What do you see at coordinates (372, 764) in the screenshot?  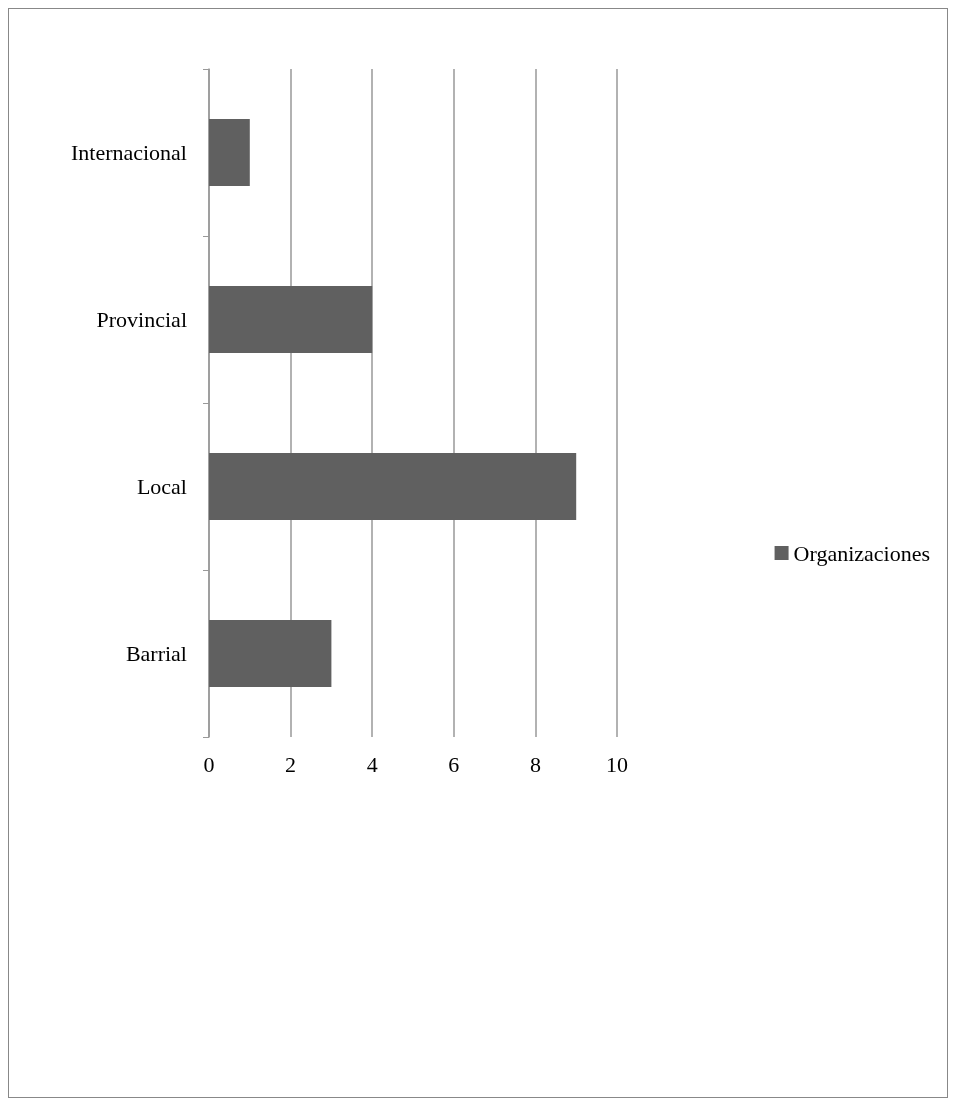 I see `x-tick-label: 4` at bounding box center [372, 764].